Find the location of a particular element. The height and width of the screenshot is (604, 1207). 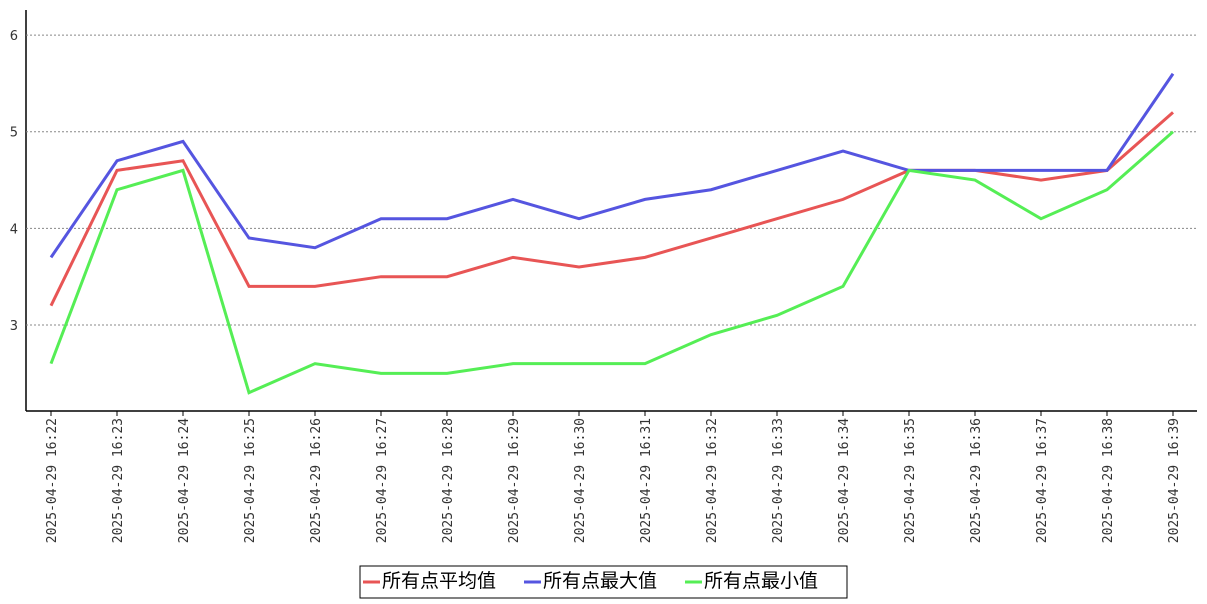

x-tick-label: 2025-04-29 16:36 is located at coordinates (976, 480).